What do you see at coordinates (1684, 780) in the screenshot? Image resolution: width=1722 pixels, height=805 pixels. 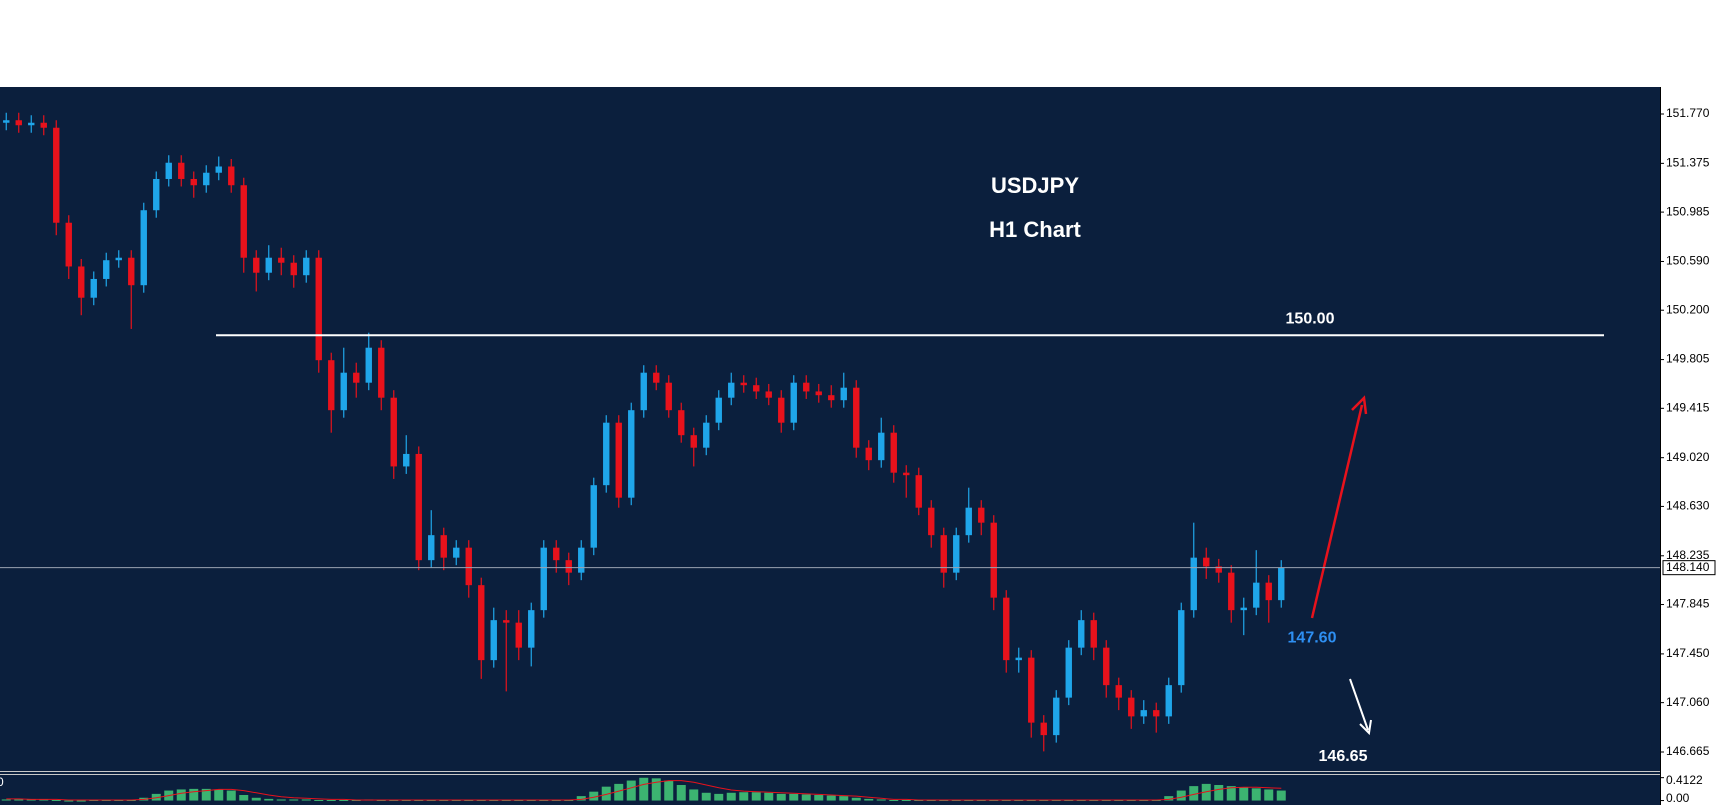 I see `indicator-tick-label: 0.4122` at bounding box center [1684, 780].